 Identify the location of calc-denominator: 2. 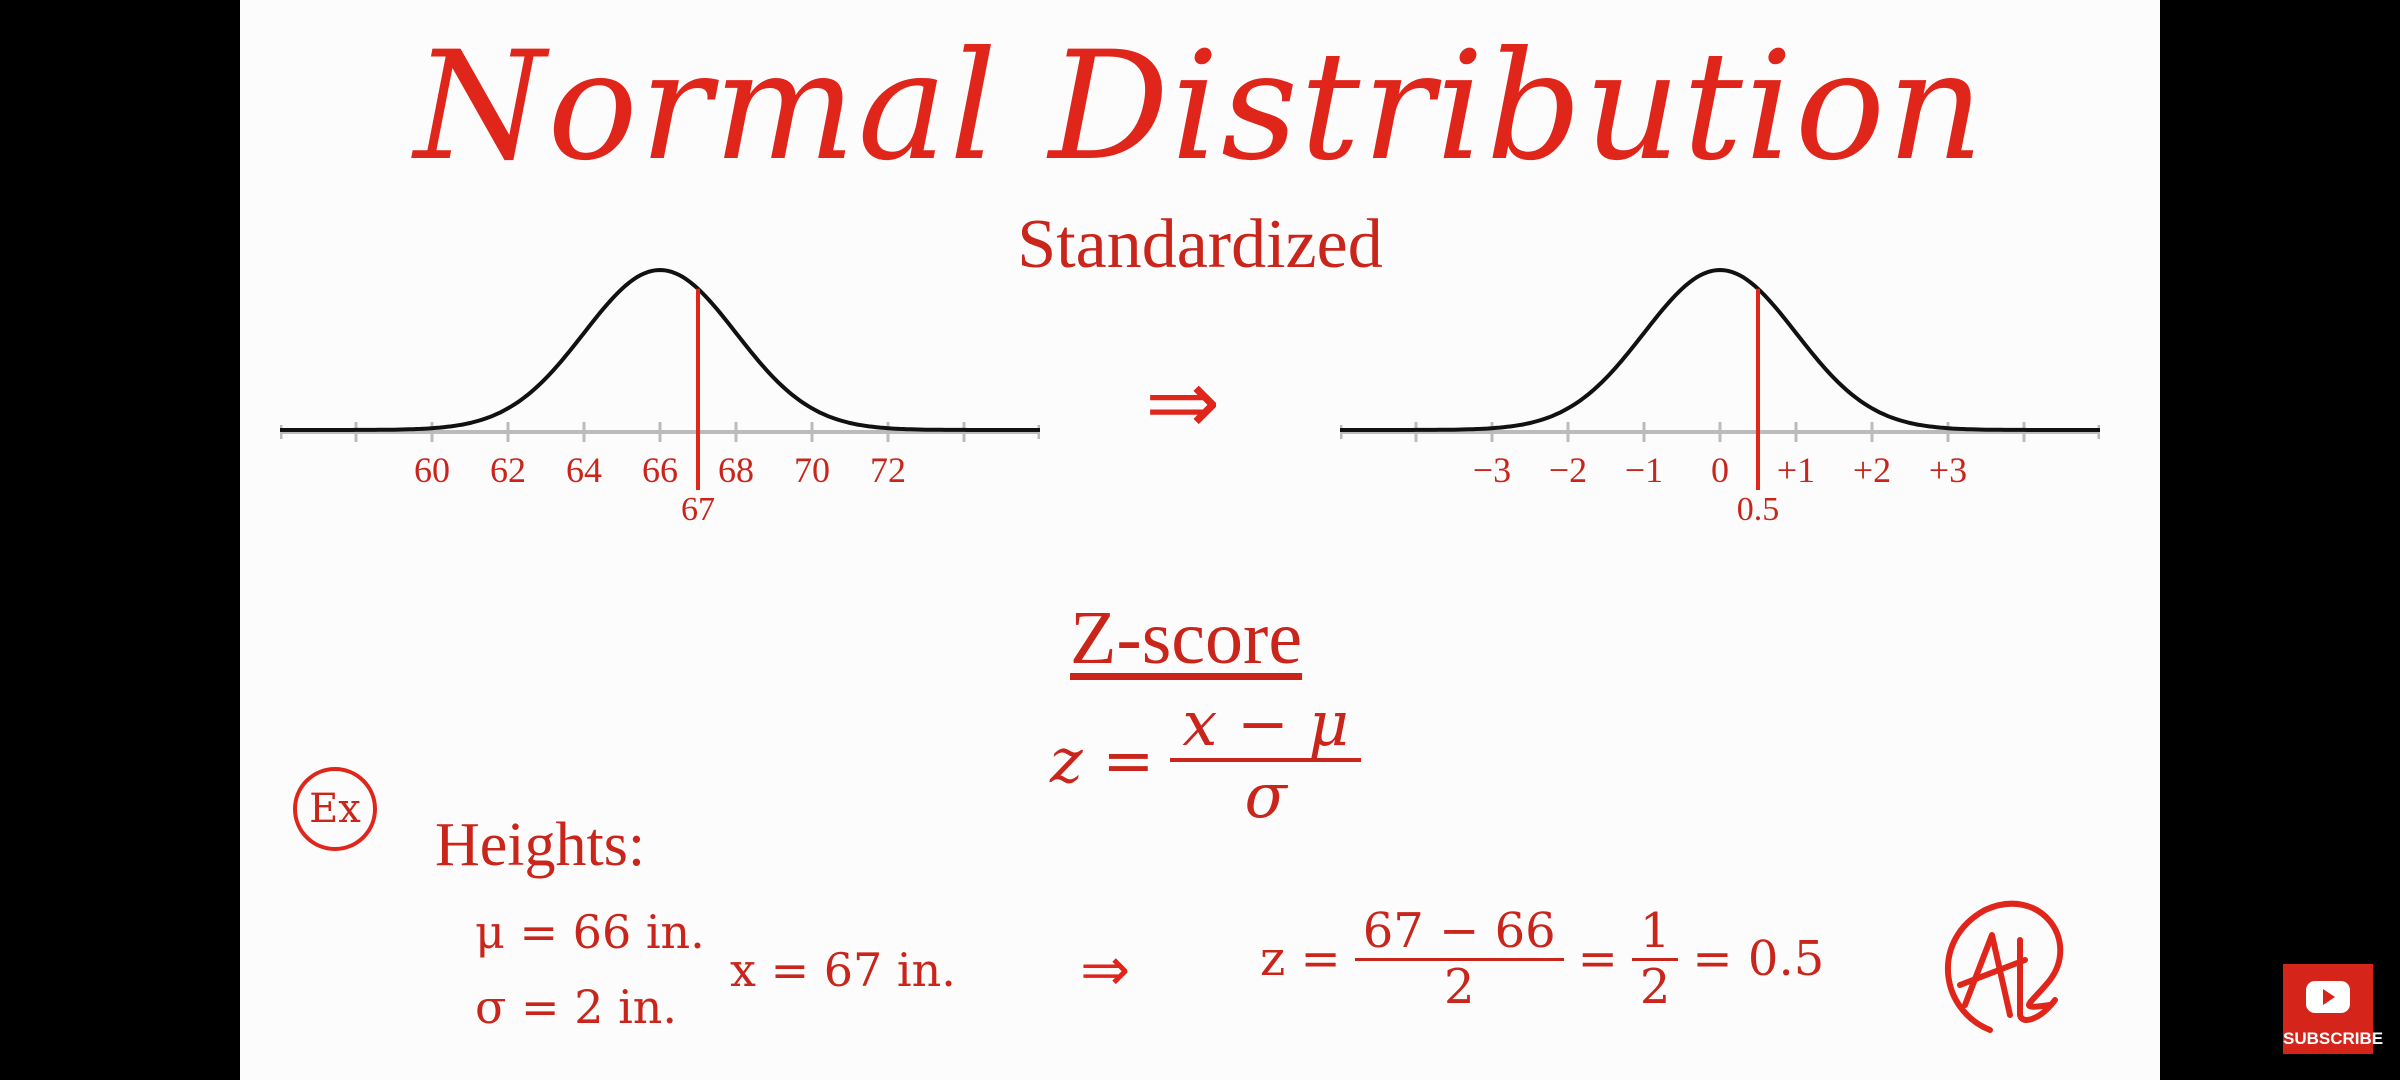
(1459, 986).